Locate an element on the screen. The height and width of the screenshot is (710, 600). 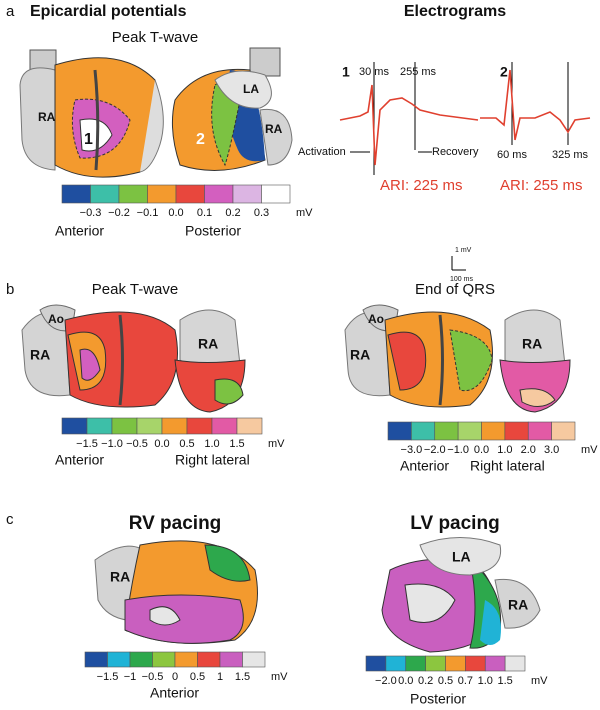
heart-lv is located at coordinates (461, 595).